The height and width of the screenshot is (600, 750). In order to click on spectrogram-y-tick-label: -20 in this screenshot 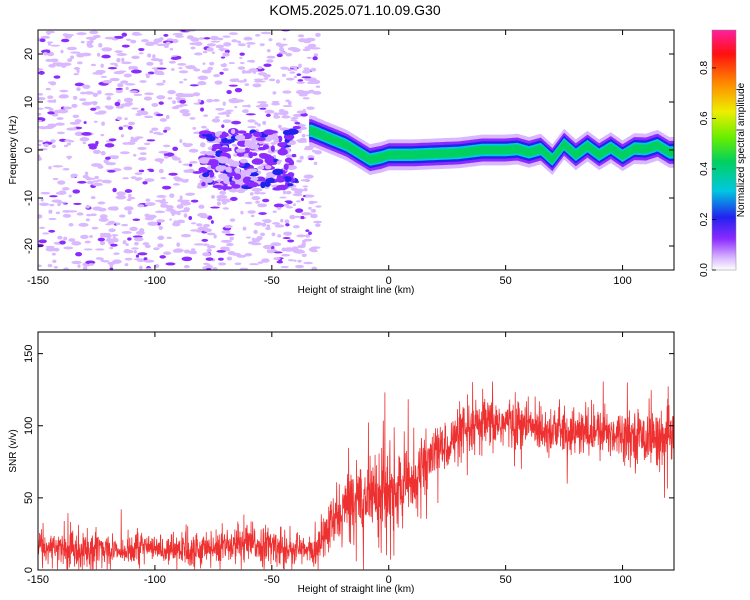, I will do `click(29, 246)`.